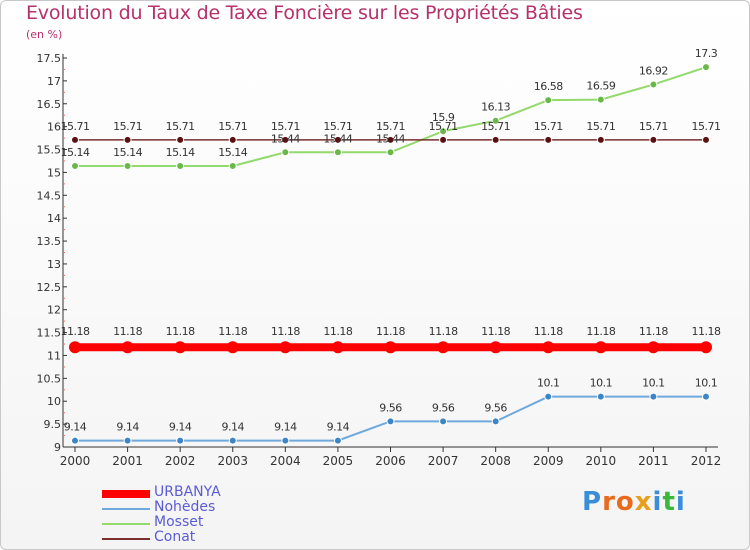 This screenshot has width=750, height=550. I want to click on y-tick-label: 9.5, so click(53, 424).